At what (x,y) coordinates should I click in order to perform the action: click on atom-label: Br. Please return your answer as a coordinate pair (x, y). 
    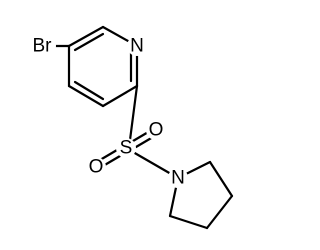
    Looking at the image, I should click on (43, 46).